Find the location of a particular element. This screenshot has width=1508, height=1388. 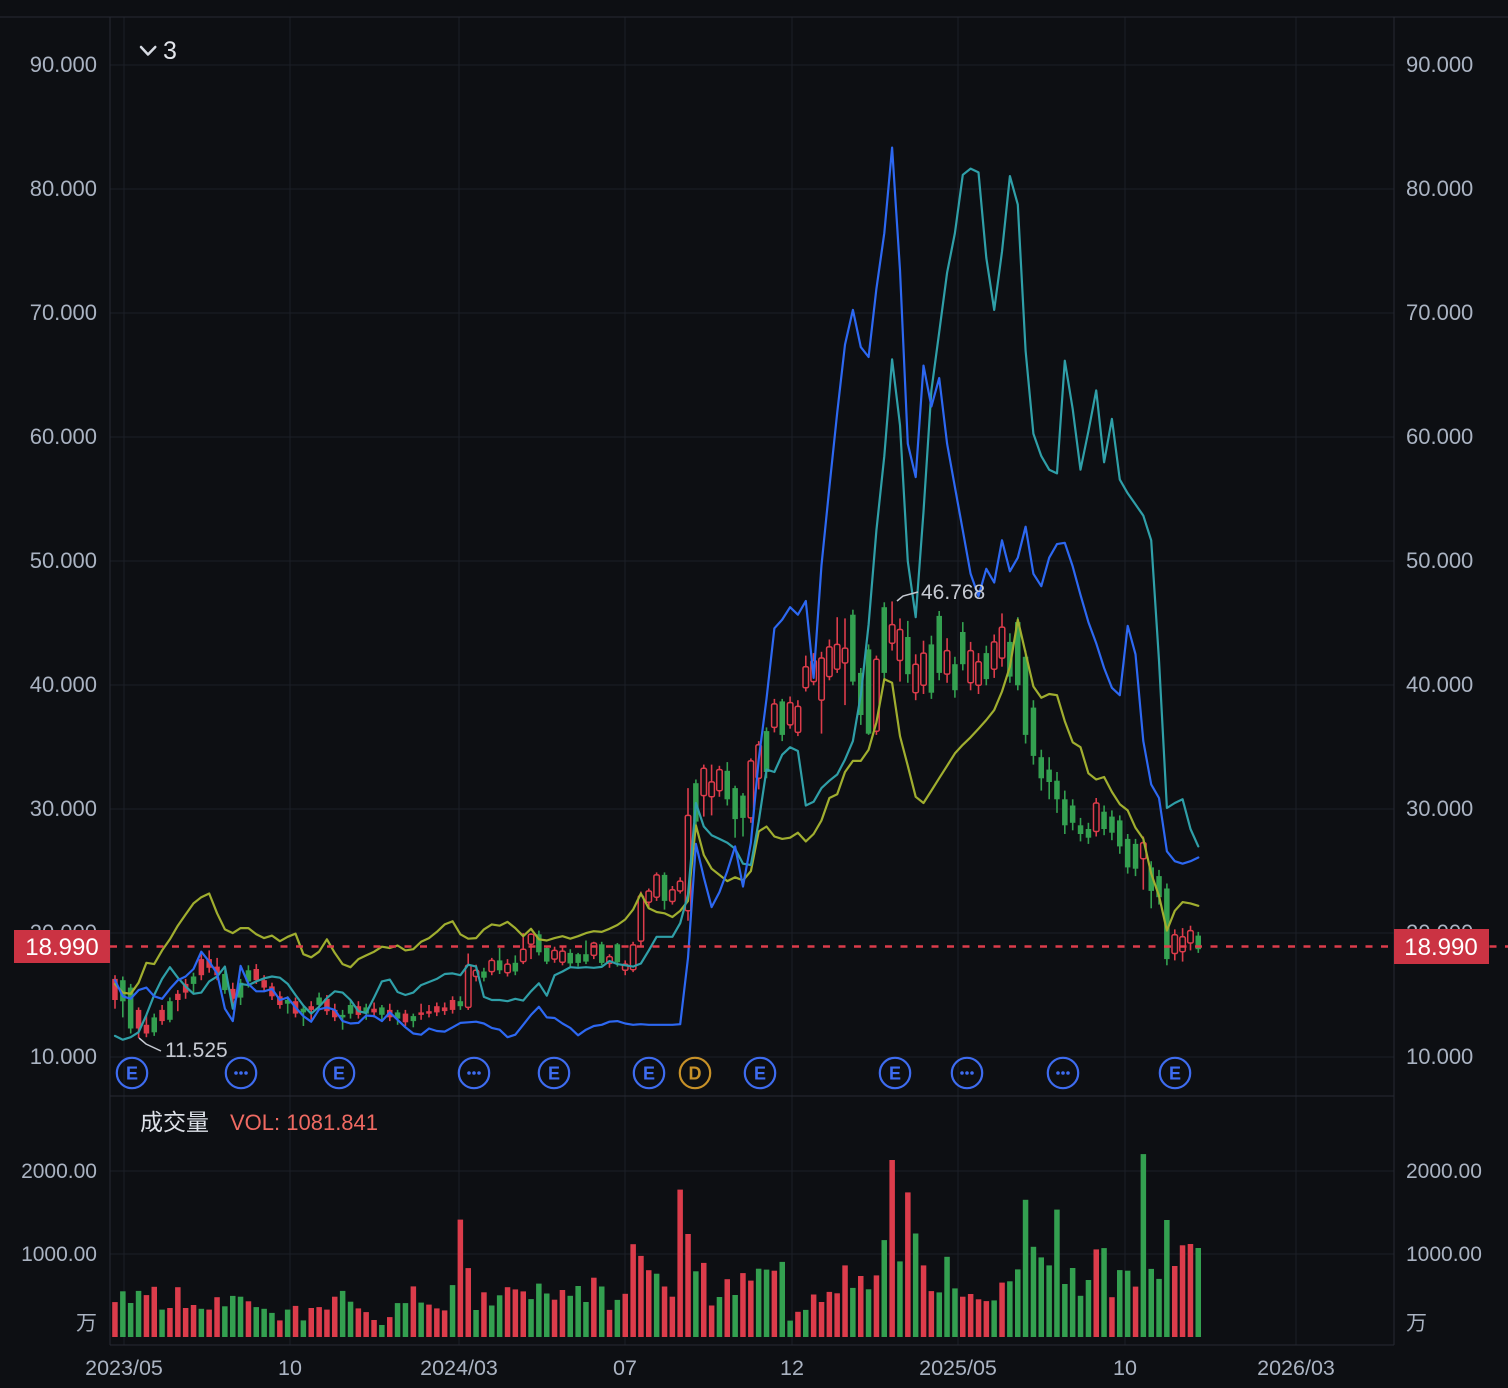

svg-text: 2023/05 is located at coordinates (124, 1368).